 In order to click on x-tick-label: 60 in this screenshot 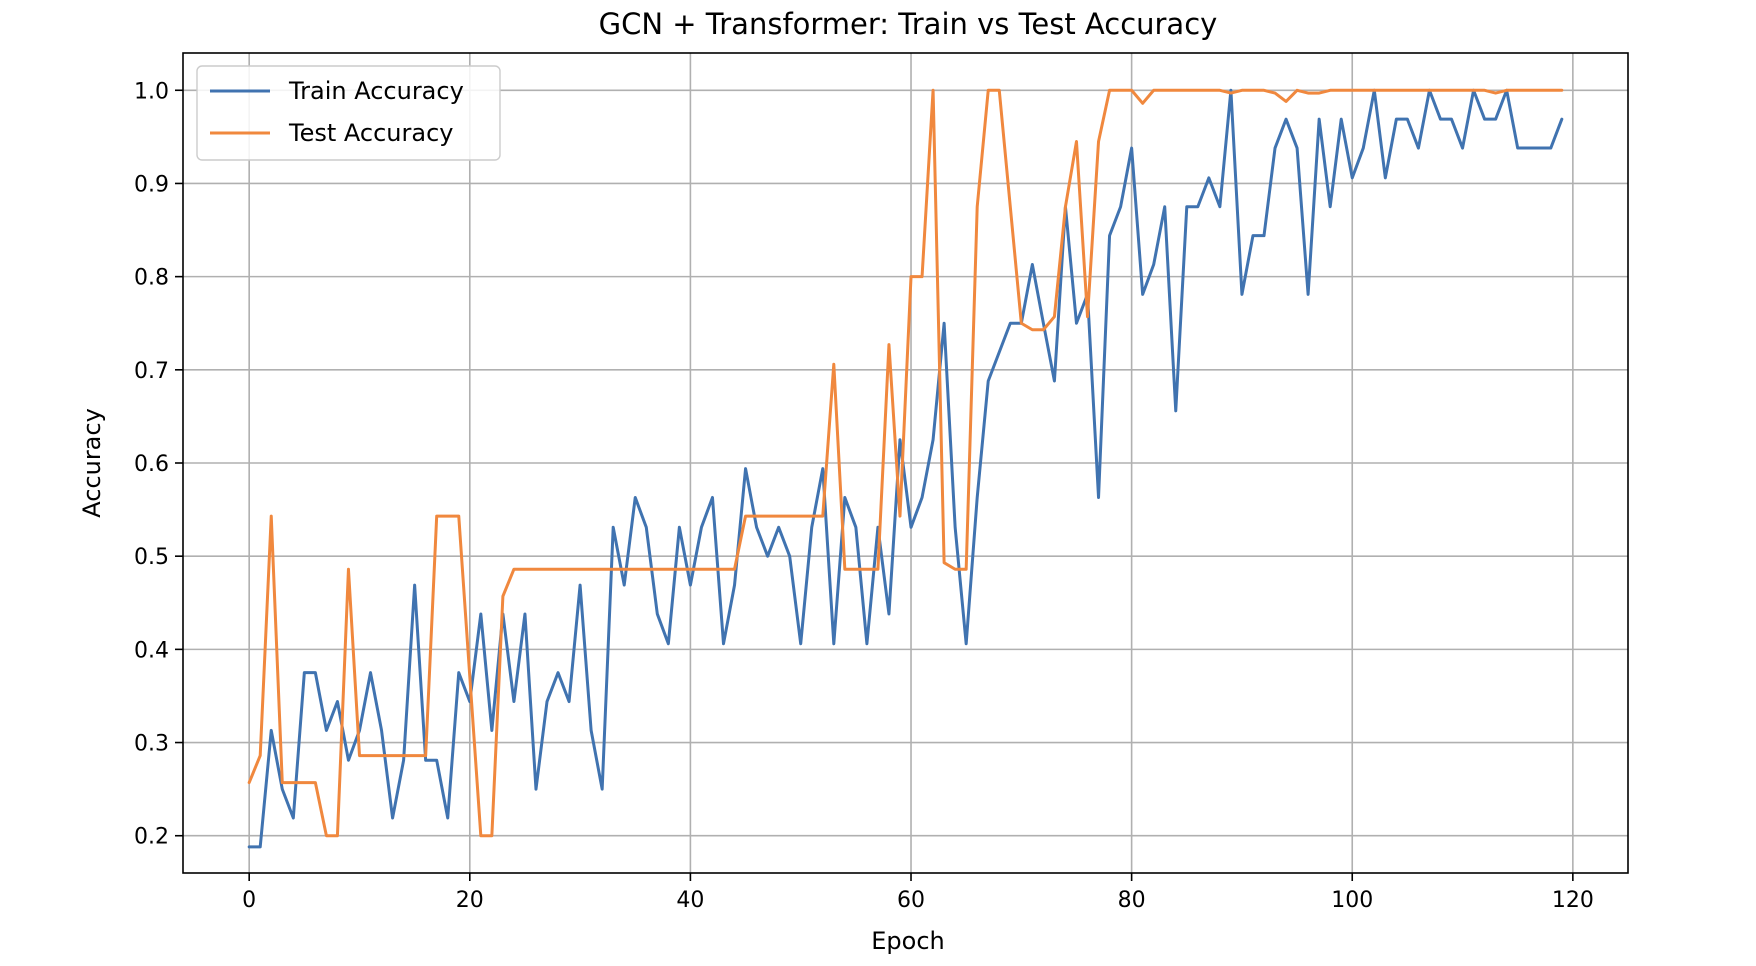, I will do `click(911, 900)`.